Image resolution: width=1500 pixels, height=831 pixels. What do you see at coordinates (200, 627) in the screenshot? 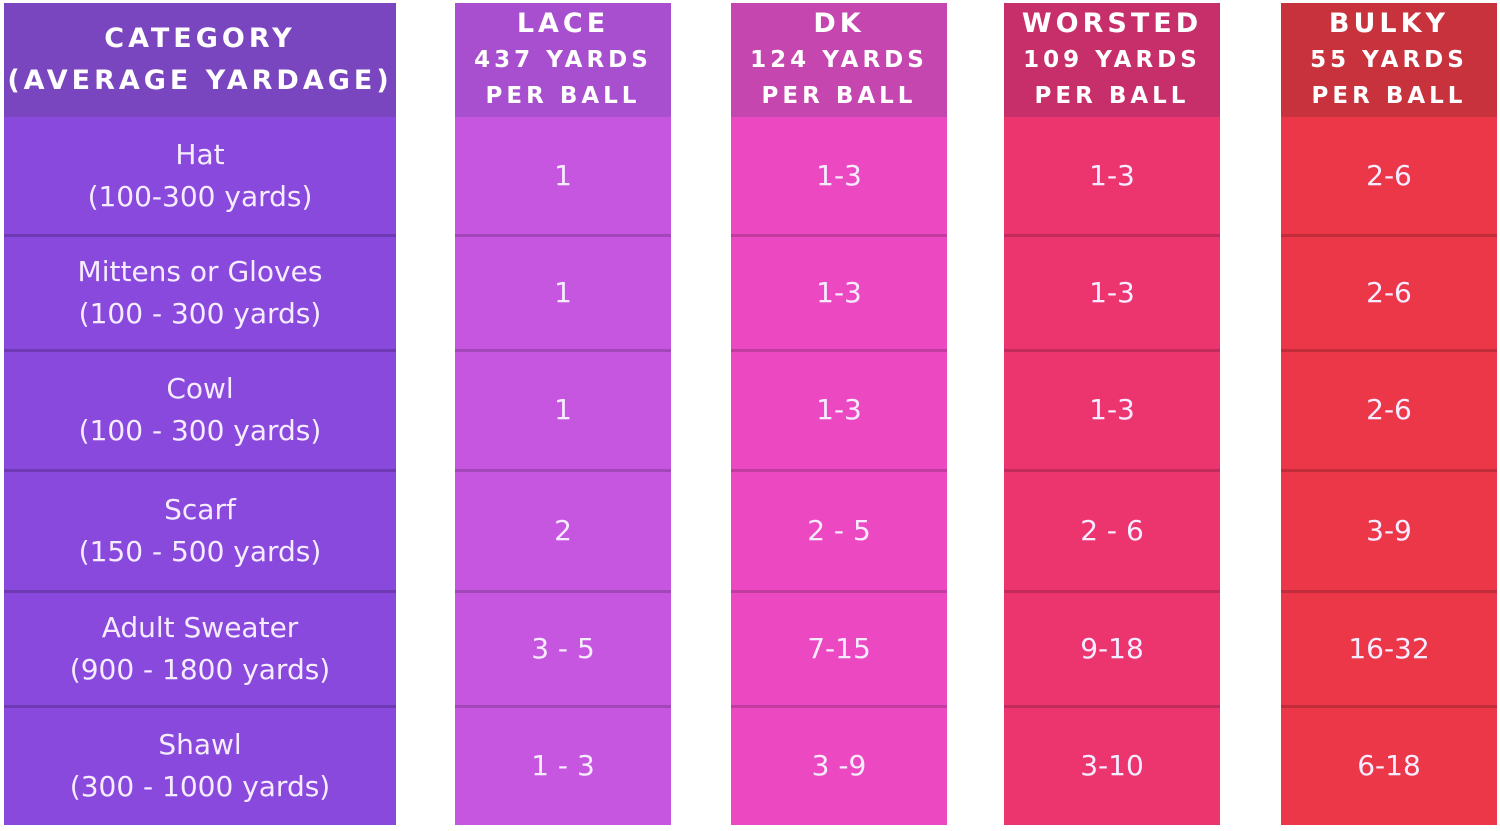
I see `category-name: Adult Sweater` at bounding box center [200, 627].